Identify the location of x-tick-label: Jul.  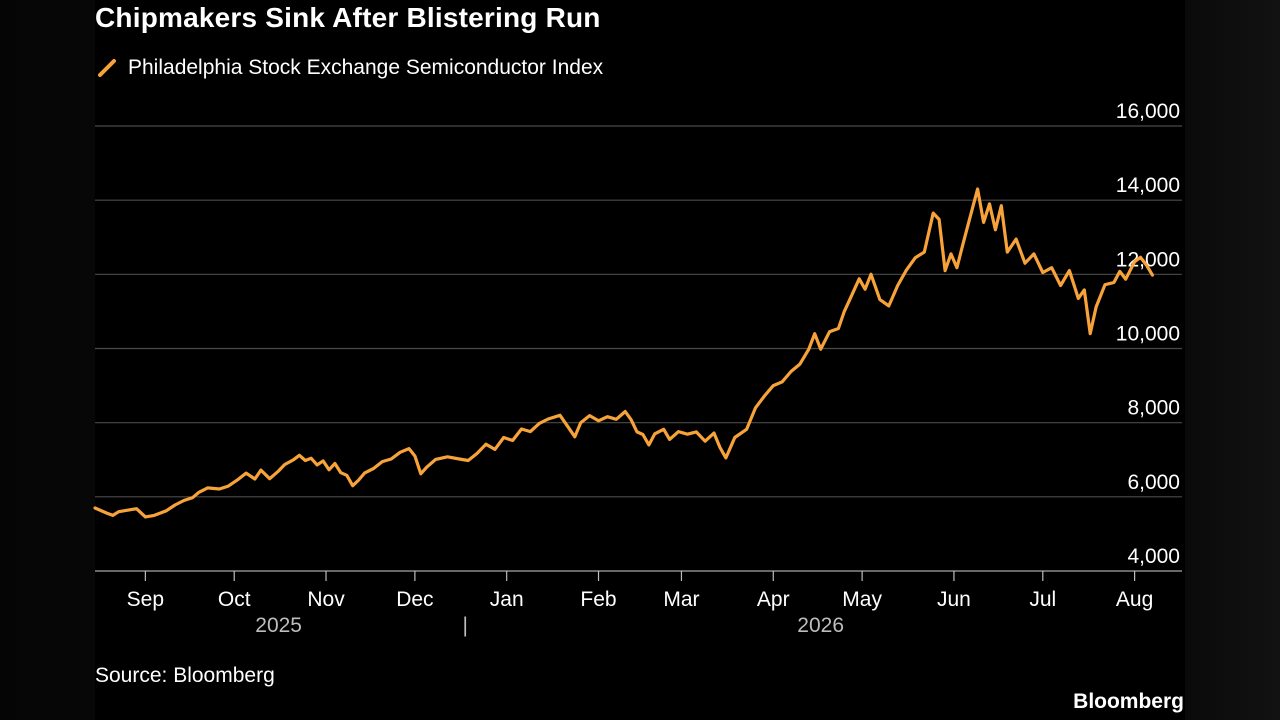
(1042, 599).